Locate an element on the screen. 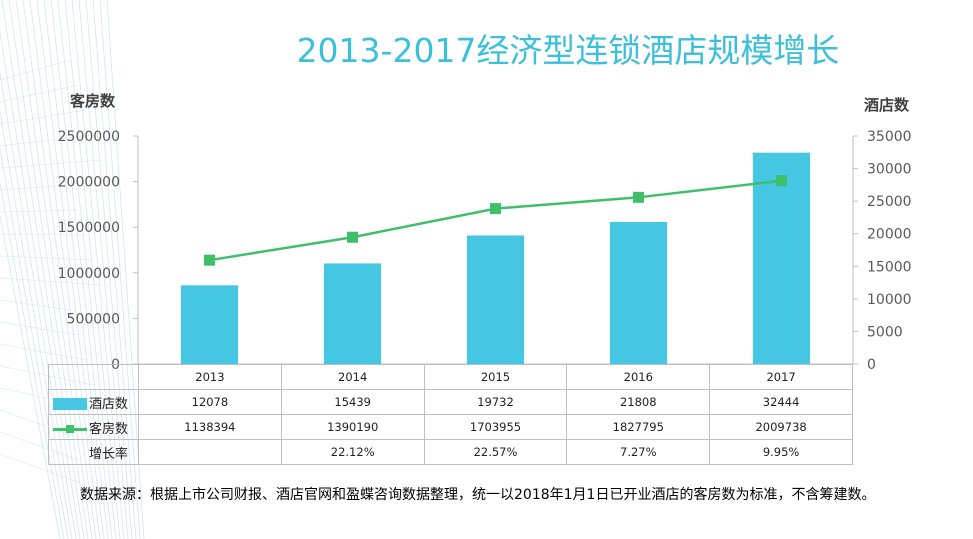  legend-rooms: 客房数 is located at coordinates (93, 427).